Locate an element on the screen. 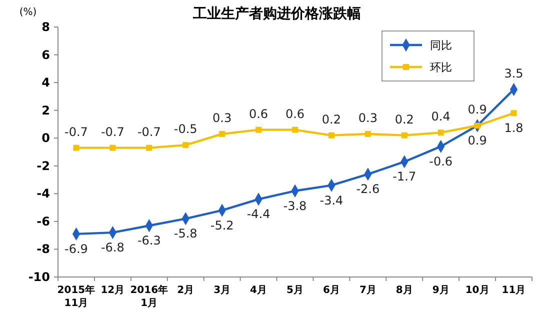 This screenshot has width=554, height=320. x-tick-label: 2月 is located at coordinates (185, 290).